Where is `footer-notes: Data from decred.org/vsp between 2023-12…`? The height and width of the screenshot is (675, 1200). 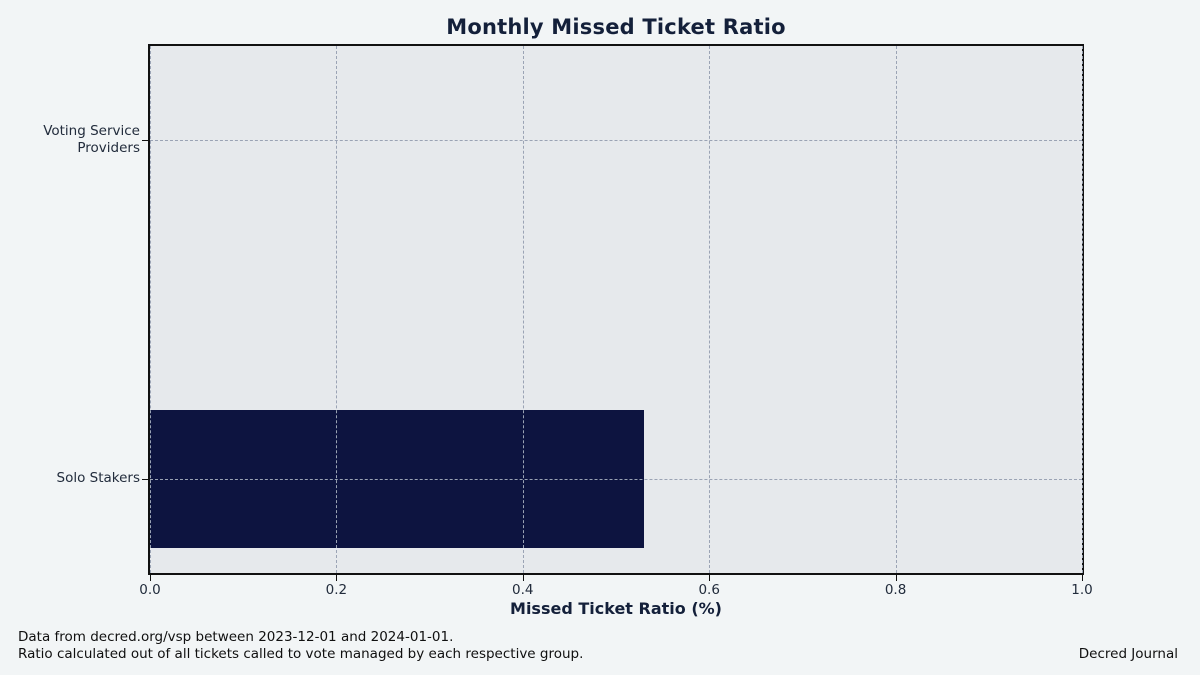
footer-notes: Data from decred.org/vsp between 2023-12… is located at coordinates (300, 646).